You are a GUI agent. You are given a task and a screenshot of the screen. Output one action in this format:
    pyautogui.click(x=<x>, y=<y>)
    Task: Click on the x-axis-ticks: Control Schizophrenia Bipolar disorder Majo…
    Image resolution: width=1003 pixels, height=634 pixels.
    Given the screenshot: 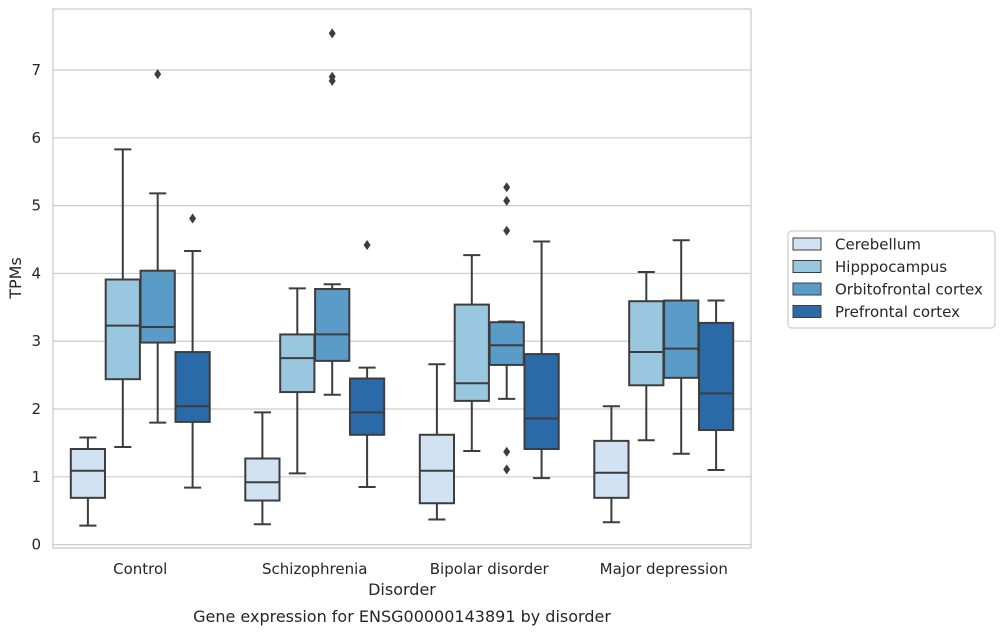 What is the action you would take?
    pyautogui.click(x=420, y=569)
    